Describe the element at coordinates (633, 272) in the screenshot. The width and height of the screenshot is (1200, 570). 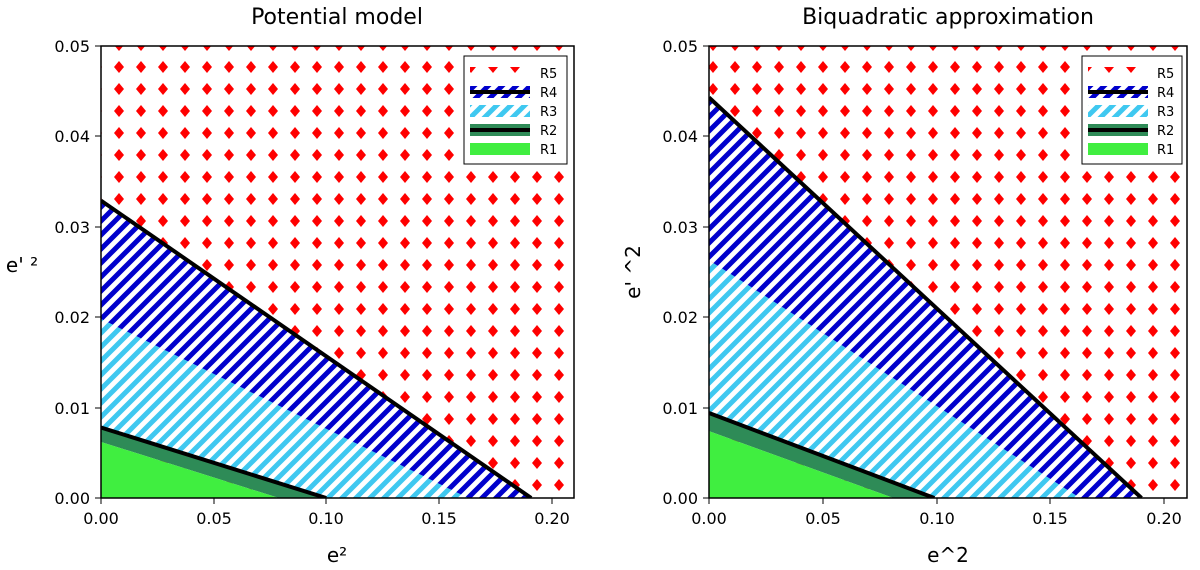
I see `y-axis-label: e' ^2` at that location.